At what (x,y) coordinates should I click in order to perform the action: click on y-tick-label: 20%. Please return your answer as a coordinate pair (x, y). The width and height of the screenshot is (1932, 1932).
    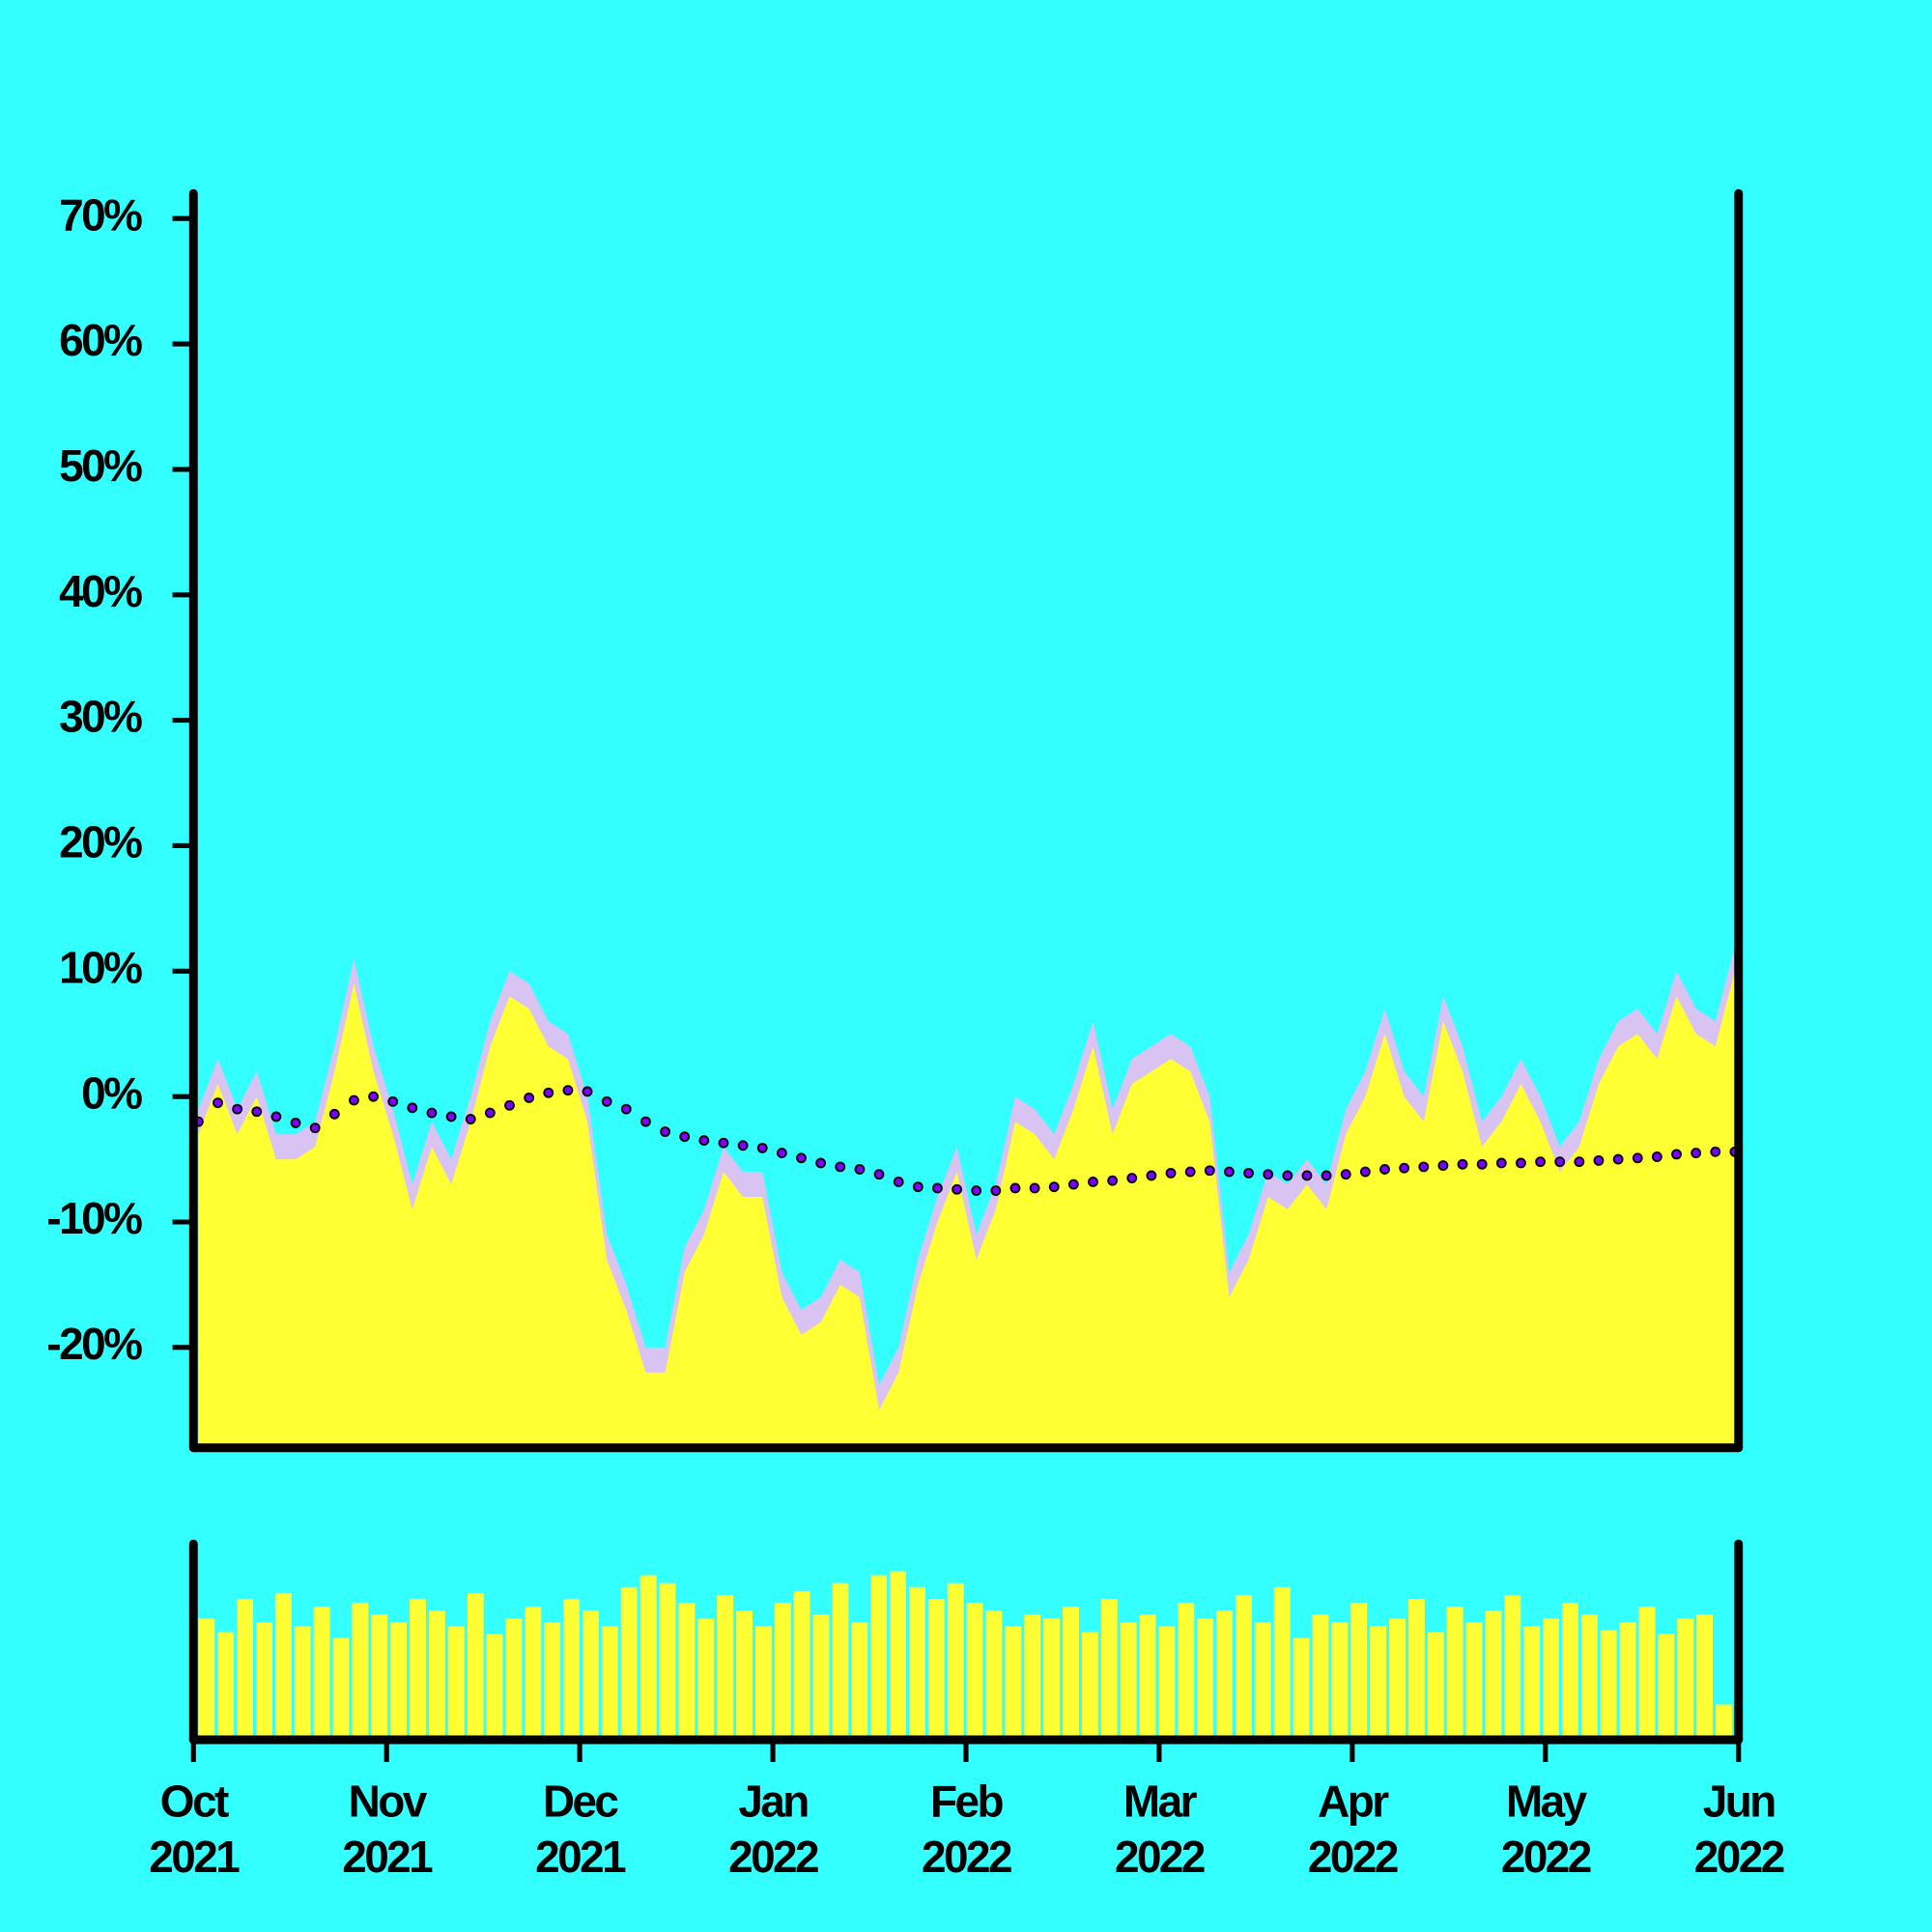
    Looking at the image, I should click on (100, 842).